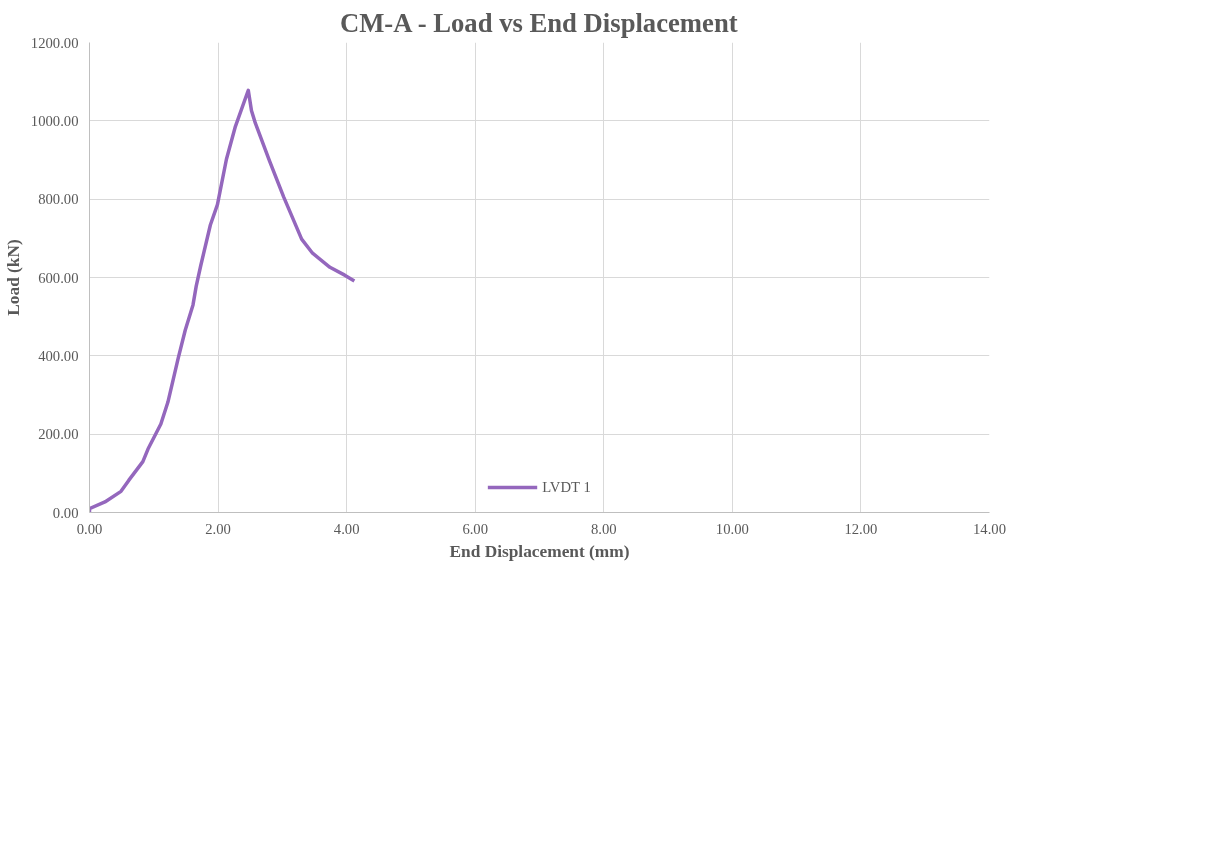 The image size is (1208, 849). I want to click on y-tick-label: 800.00, so click(58, 199).